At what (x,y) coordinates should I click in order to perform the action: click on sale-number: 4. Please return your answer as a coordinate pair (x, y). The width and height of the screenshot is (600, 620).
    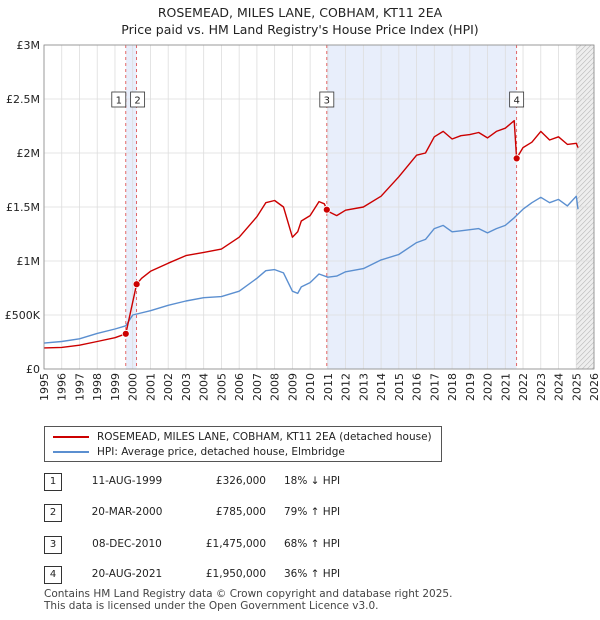
    Looking at the image, I should click on (53, 575).